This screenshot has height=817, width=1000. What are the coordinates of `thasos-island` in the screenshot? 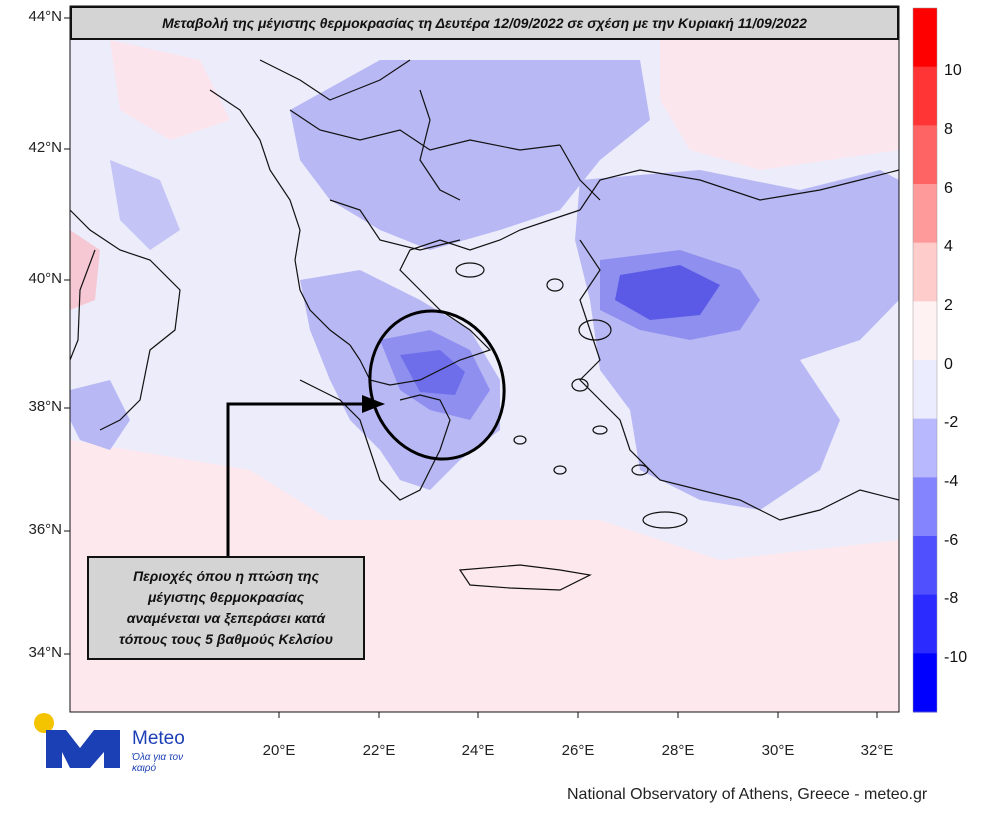 It's located at (470, 270).